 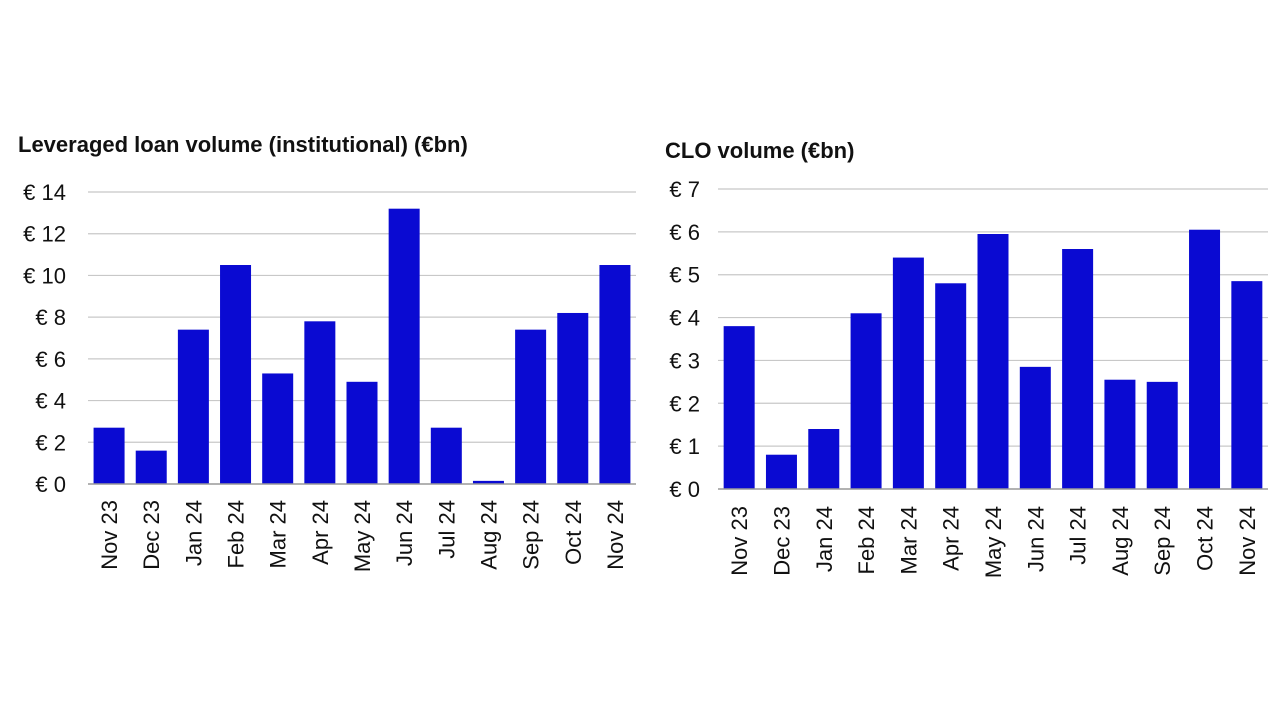 I want to click on clo-x-tick-label: Nov 23, so click(x=739, y=541).